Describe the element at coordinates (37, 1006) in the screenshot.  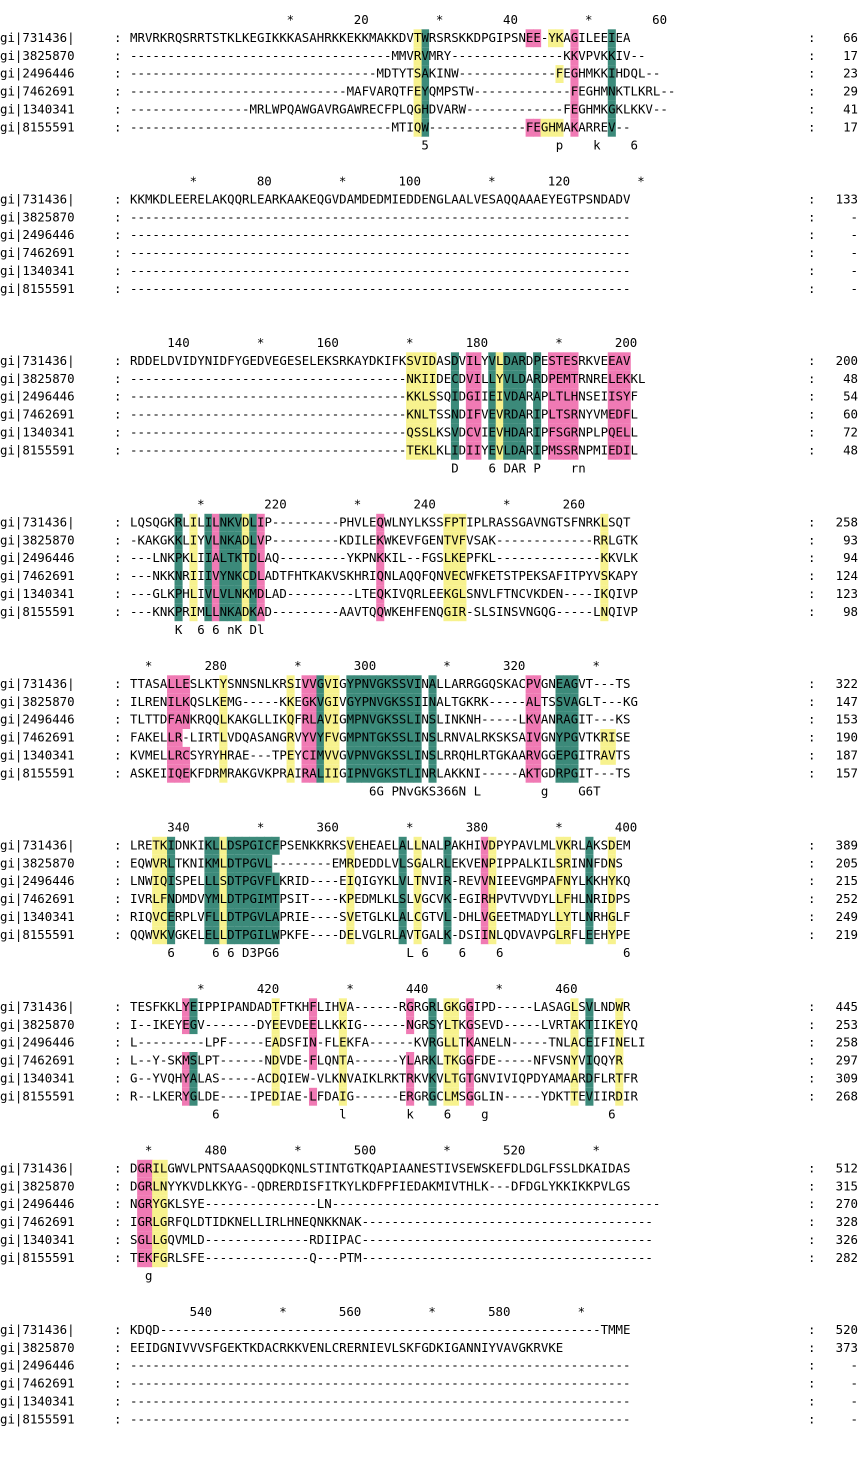
I see `sequence-id: gi|731436|` at that location.